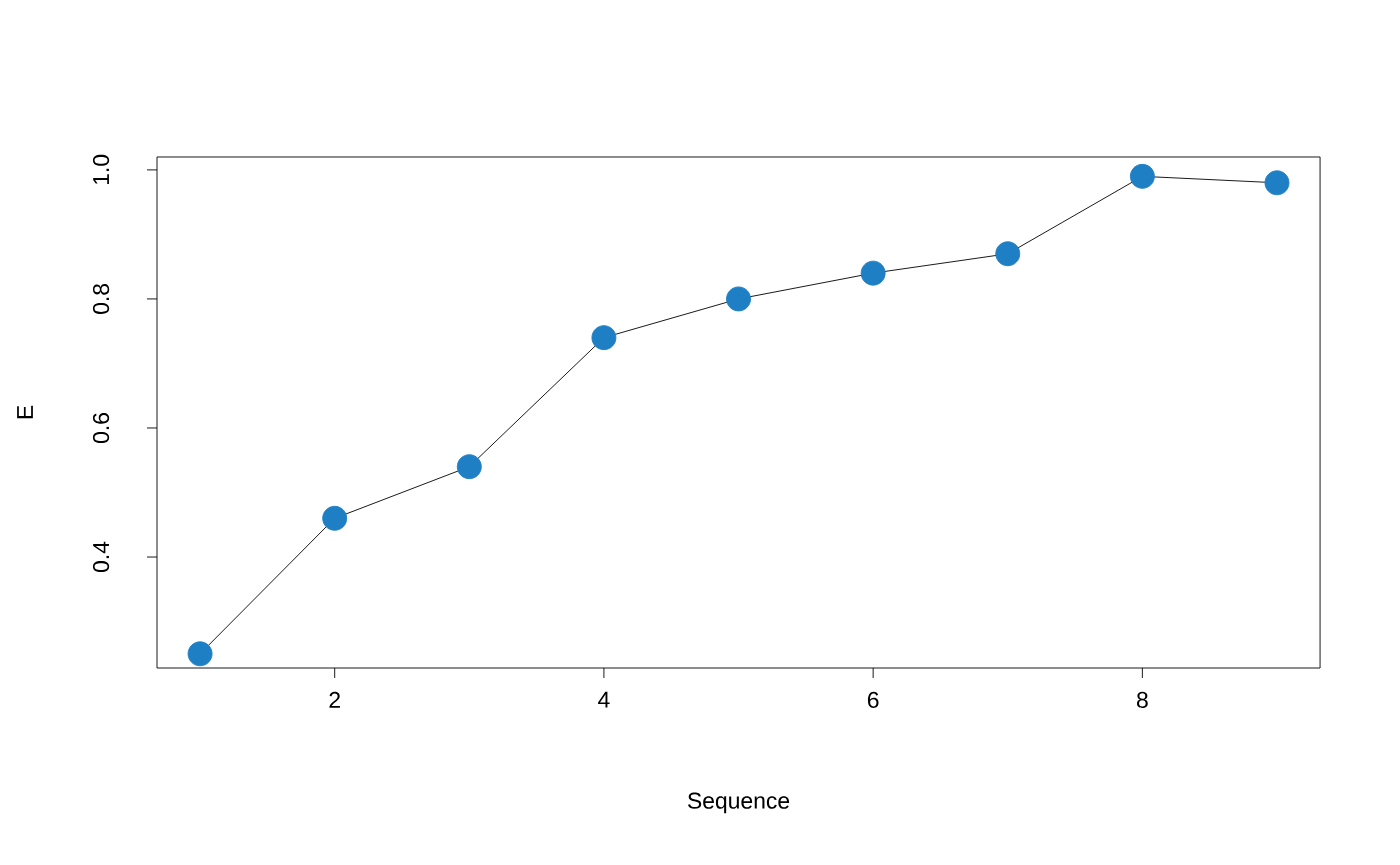  Describe the element at coordinates (1142, 700) in the screenshot. I see `x-tick-label: 8` at that location.